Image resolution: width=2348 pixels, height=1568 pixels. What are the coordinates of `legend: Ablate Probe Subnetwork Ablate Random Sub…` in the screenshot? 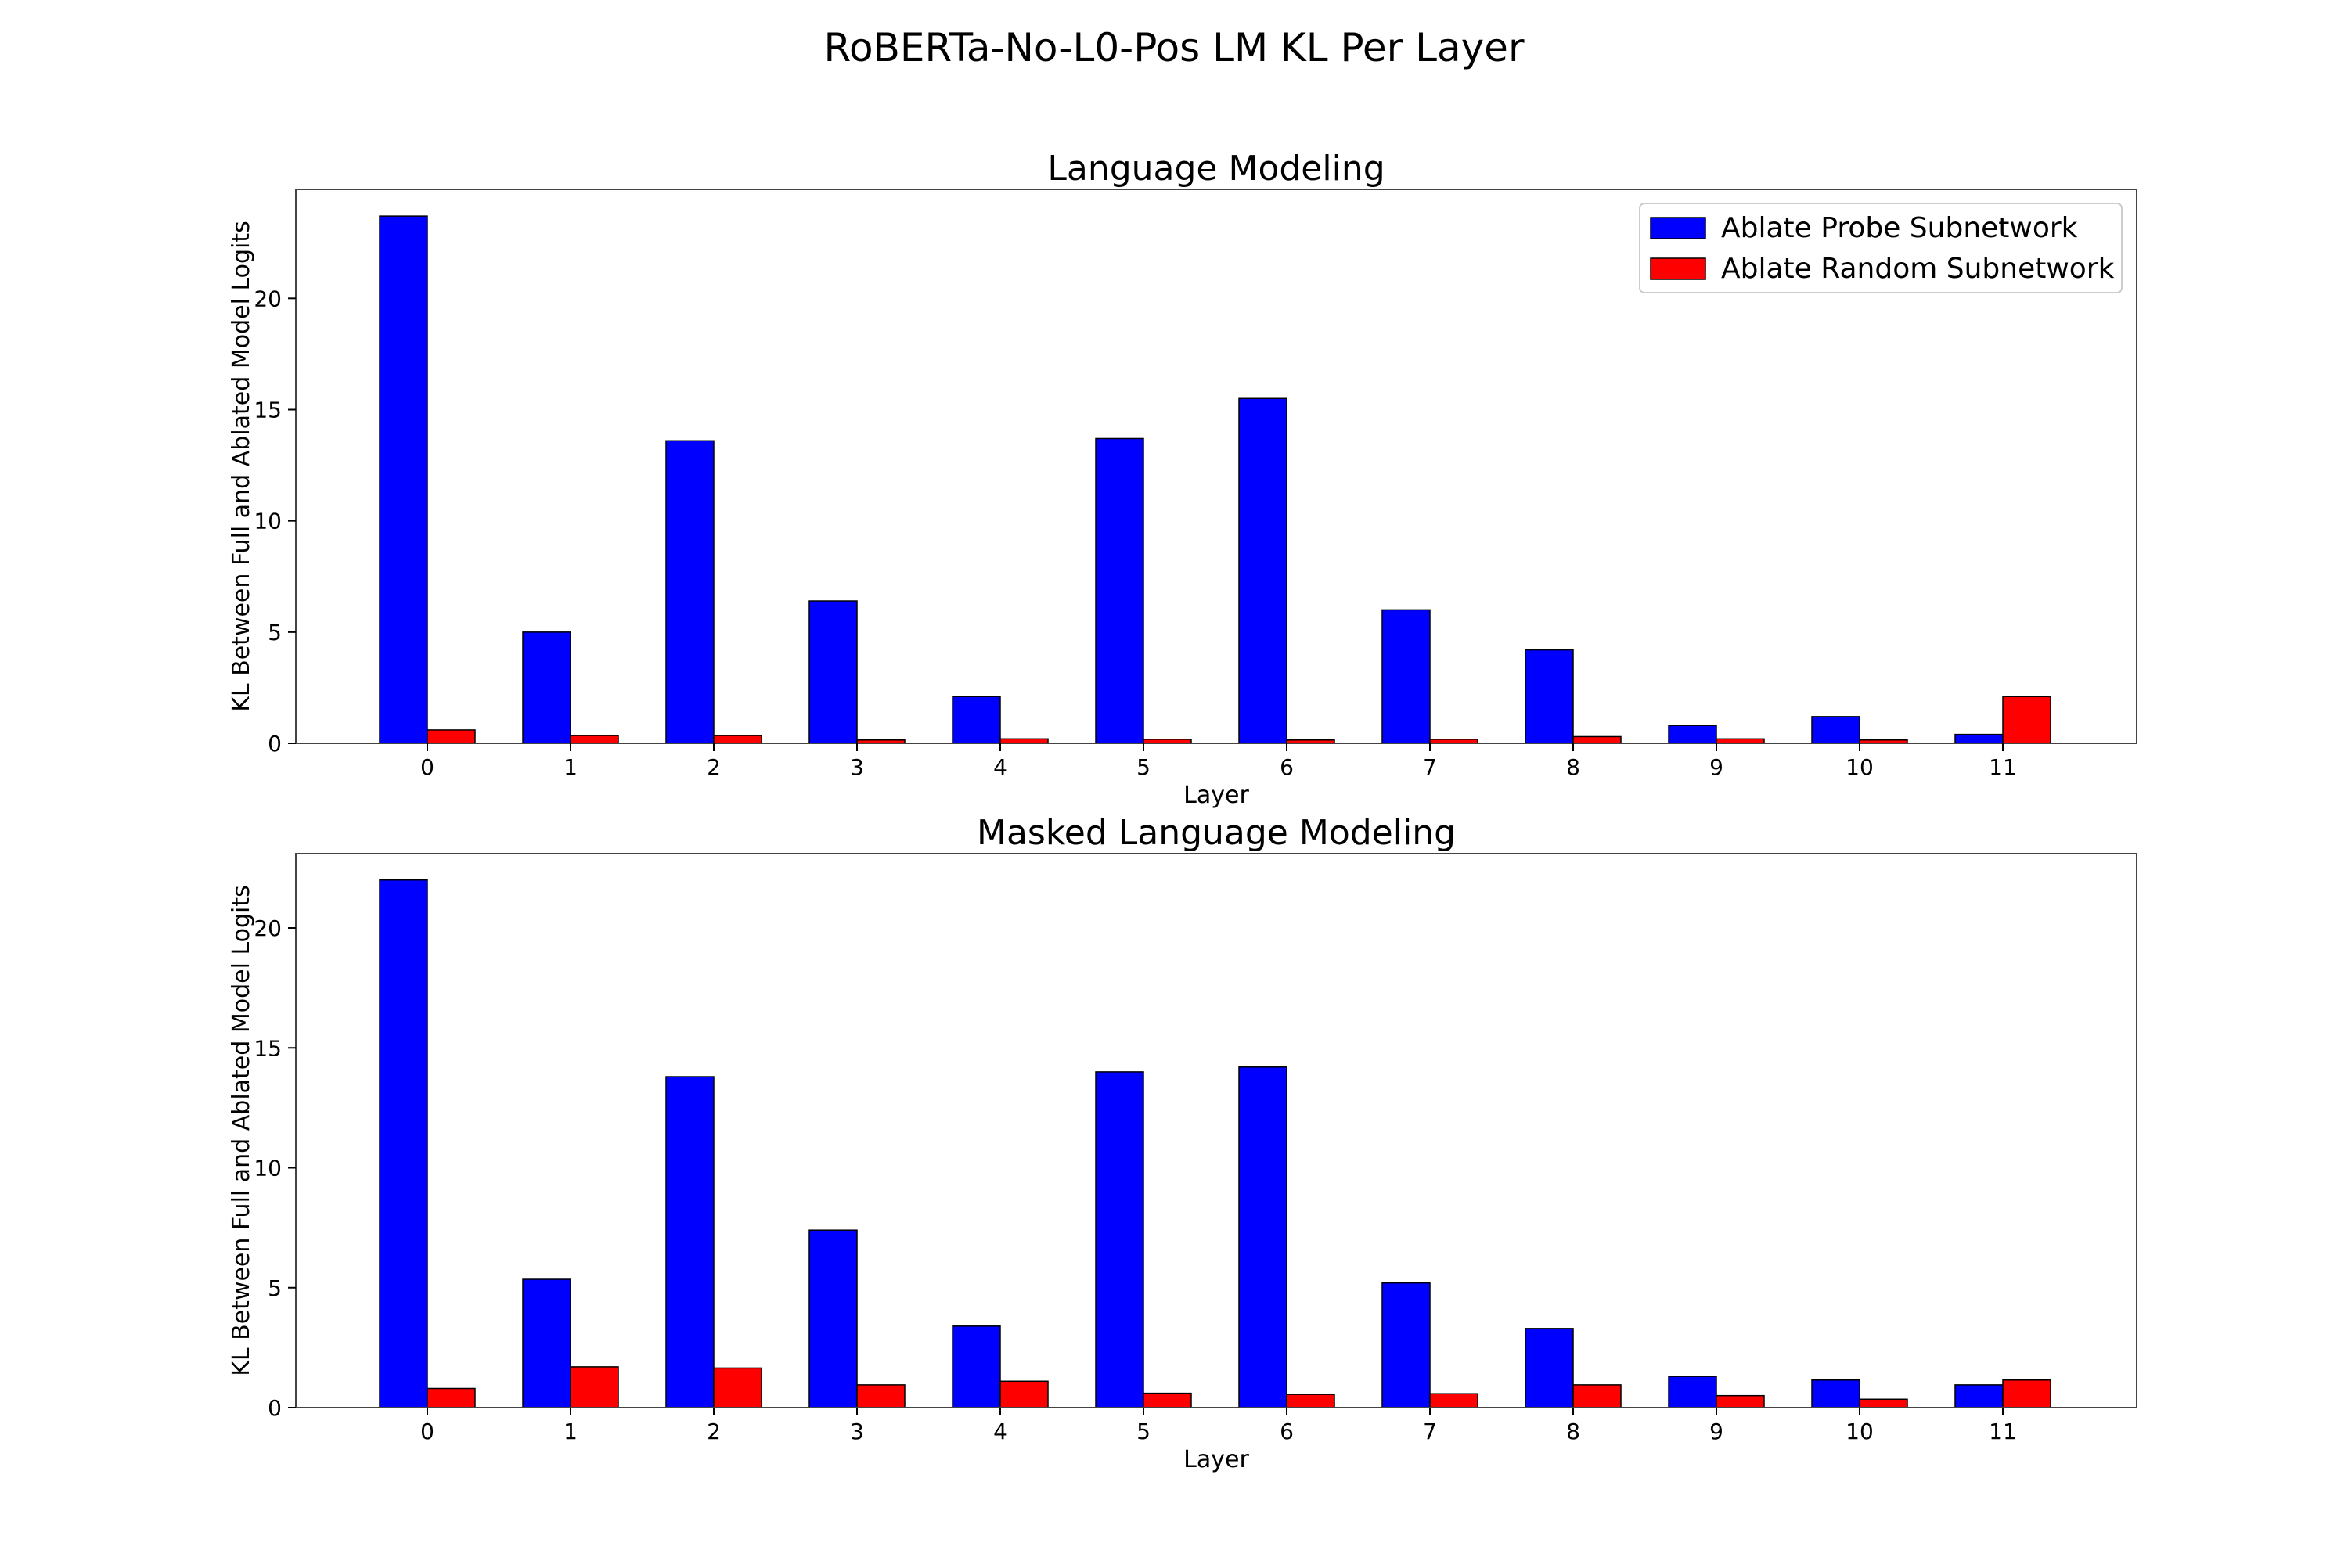 It's located at (1881, 248).